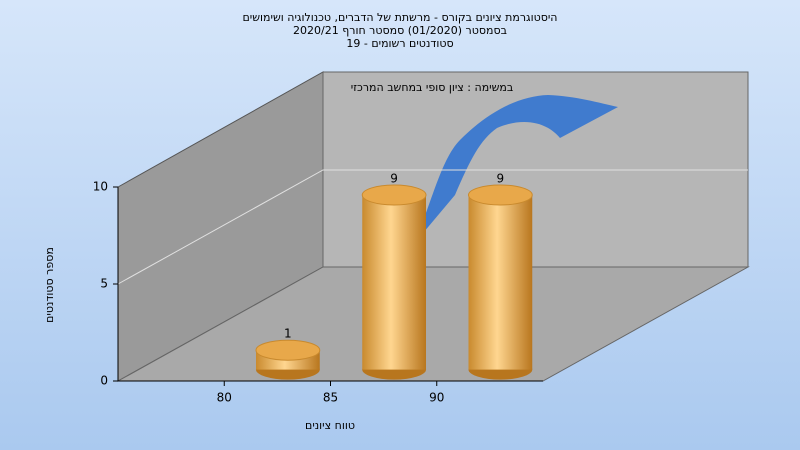 Image resolution: width=800 pixels, height=450 pixels. I want to click on annotation: במשימה : ציון סופי במחשב המרכזי, so click(432, 87).